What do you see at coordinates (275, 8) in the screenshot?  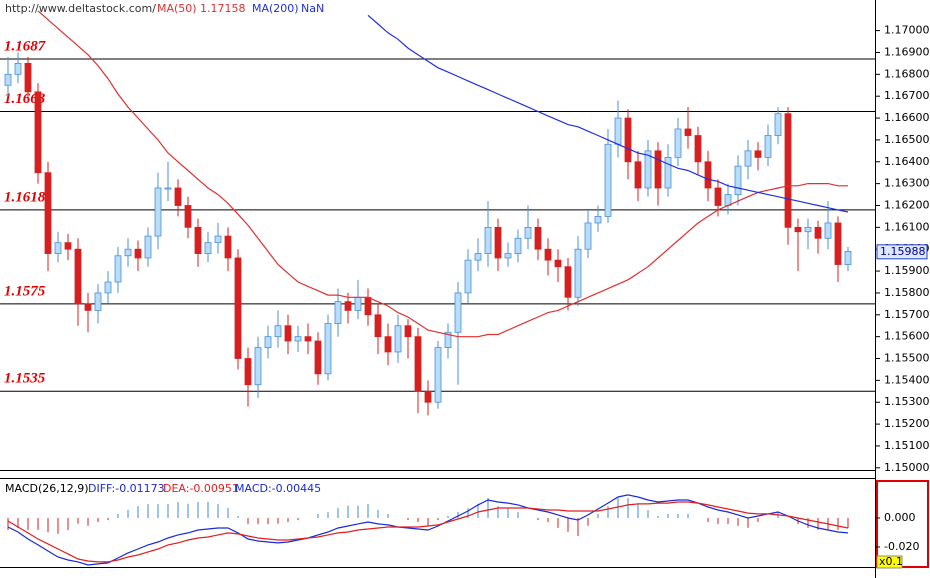 I see `legend-ma200: MA(200)` at bounding box center [275, 8].